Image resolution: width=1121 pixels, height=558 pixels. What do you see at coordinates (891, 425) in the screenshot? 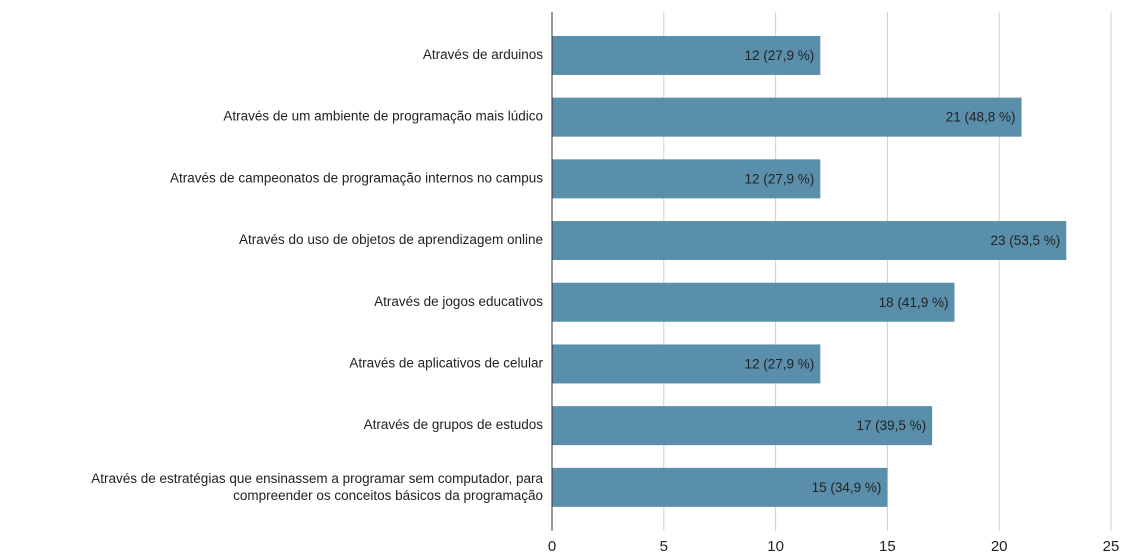
I see `value-label: 17 (39,5 %)` at bounding box center [891, 425].